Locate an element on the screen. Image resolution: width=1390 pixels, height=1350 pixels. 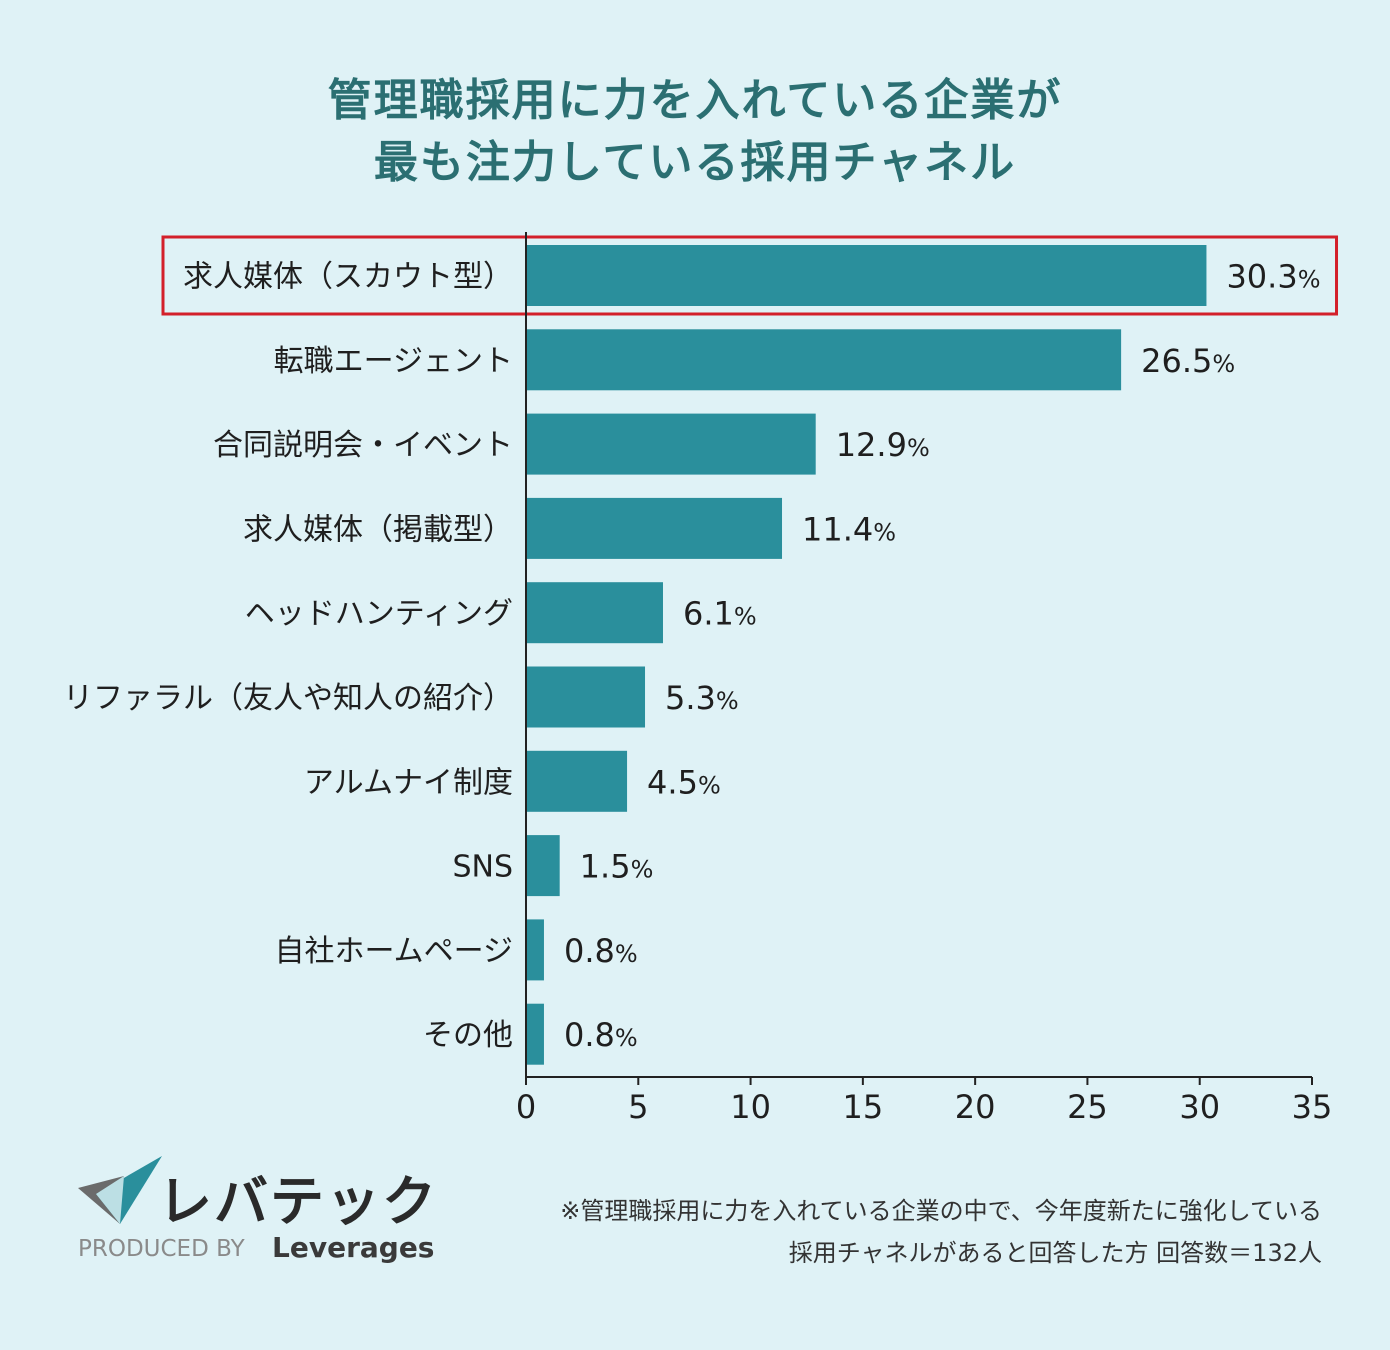
value-label-4: 6.1% is located at coordinates (720, 614).